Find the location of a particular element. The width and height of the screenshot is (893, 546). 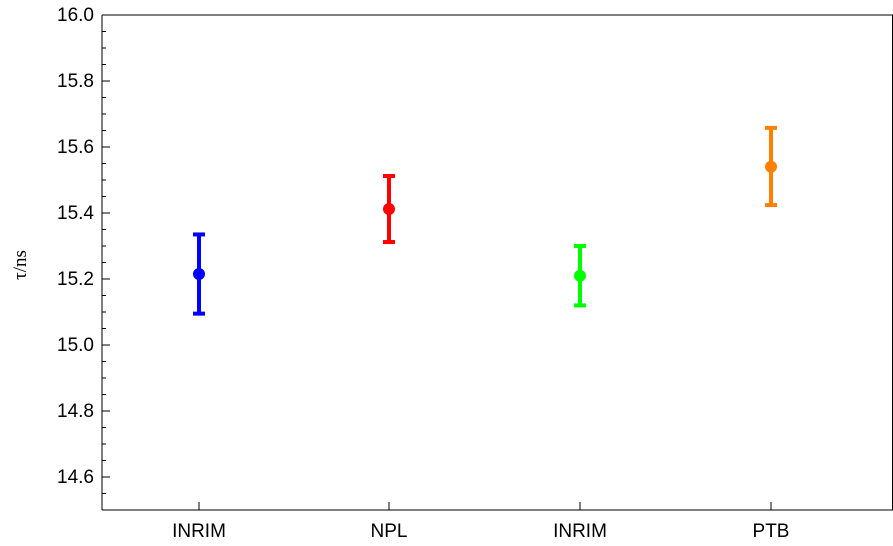

y-tick-label: 15.4 is located at coordinates (75, 213).